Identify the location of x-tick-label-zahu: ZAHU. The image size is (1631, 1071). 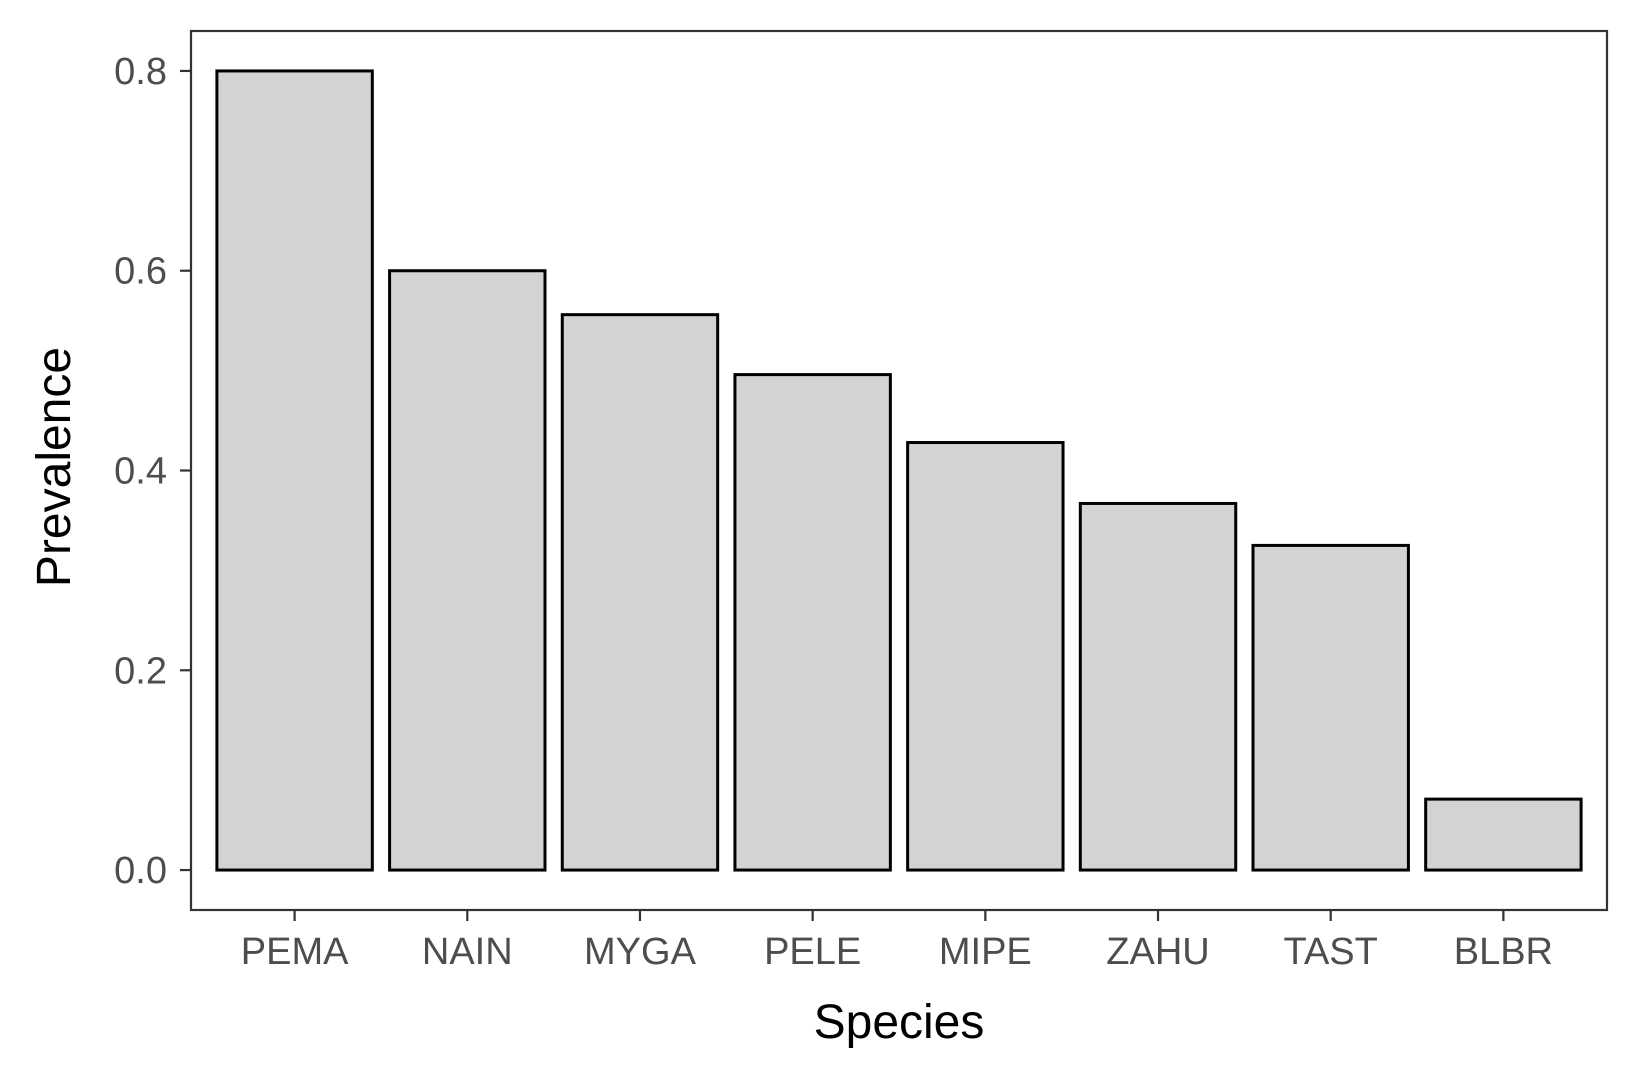
(1157, 952).